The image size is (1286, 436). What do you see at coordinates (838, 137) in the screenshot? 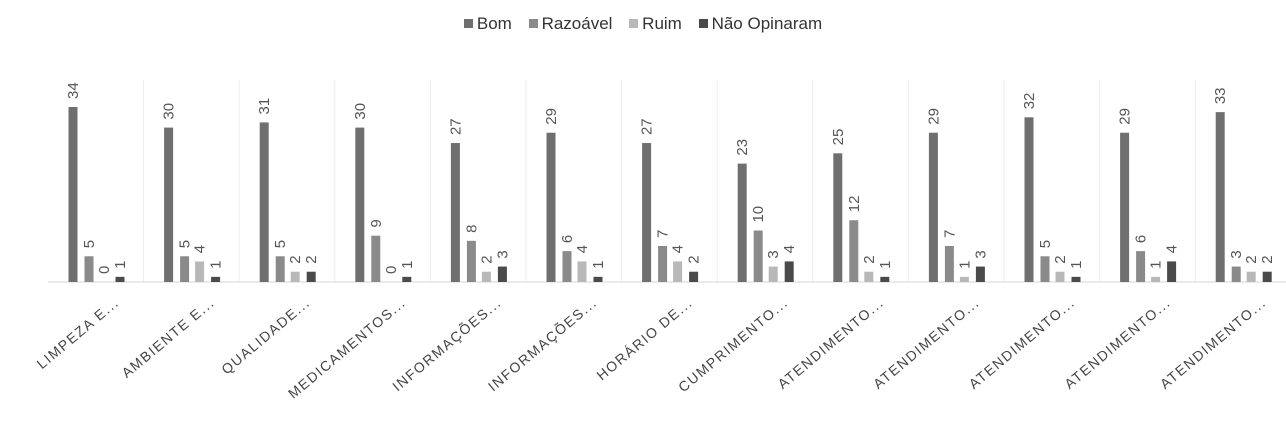
I see `data-label: 25` at bounding box center [838, 137].